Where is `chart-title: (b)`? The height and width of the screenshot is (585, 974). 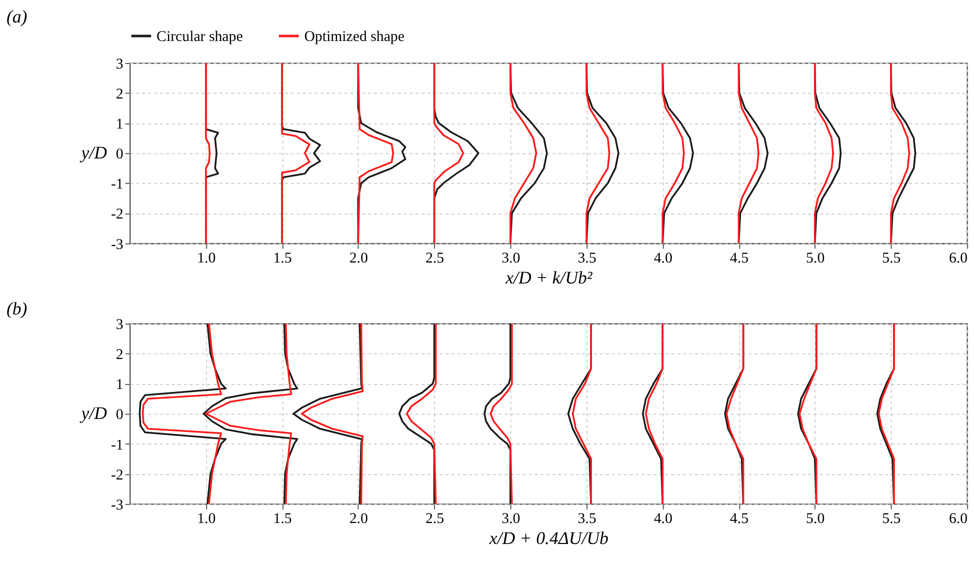 chart-title: (b) is located at coordinates (17, 308).